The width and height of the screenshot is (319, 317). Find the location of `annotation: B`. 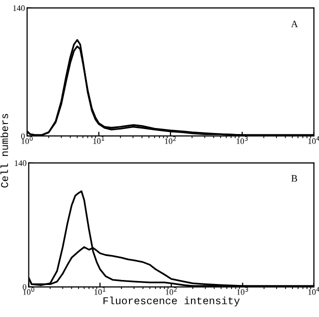

annotation: B is located at coordinates (294, 178).